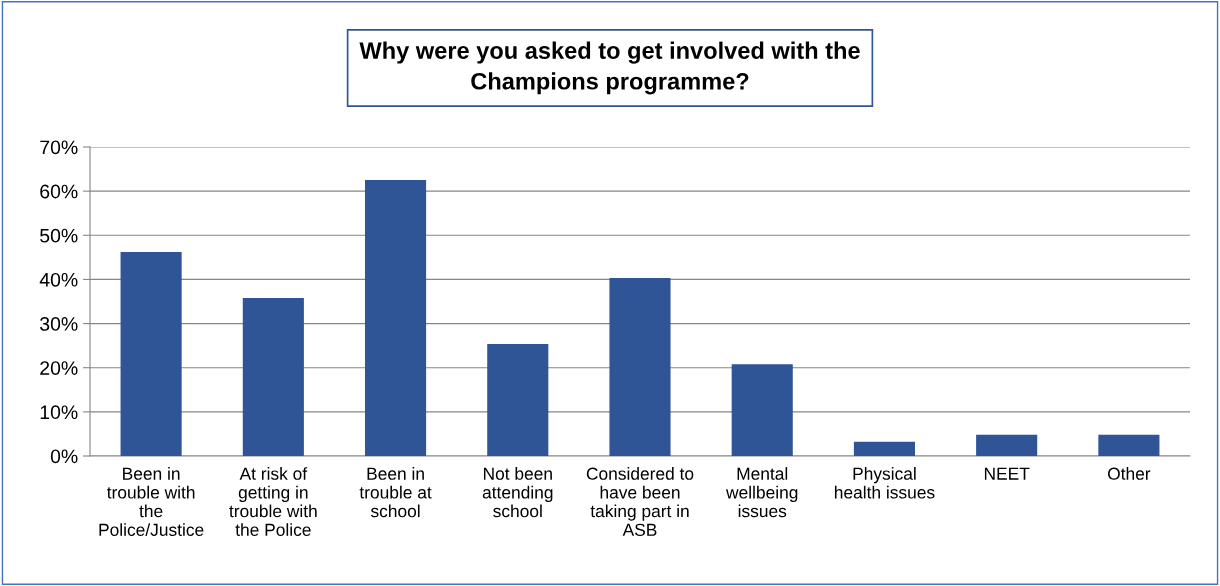  What do you see at coordinates (609, 68) in the screenshot?
I see `chart-title: Why were you asked to get involved with the Champions programme?` at bounding box center [609, 68].